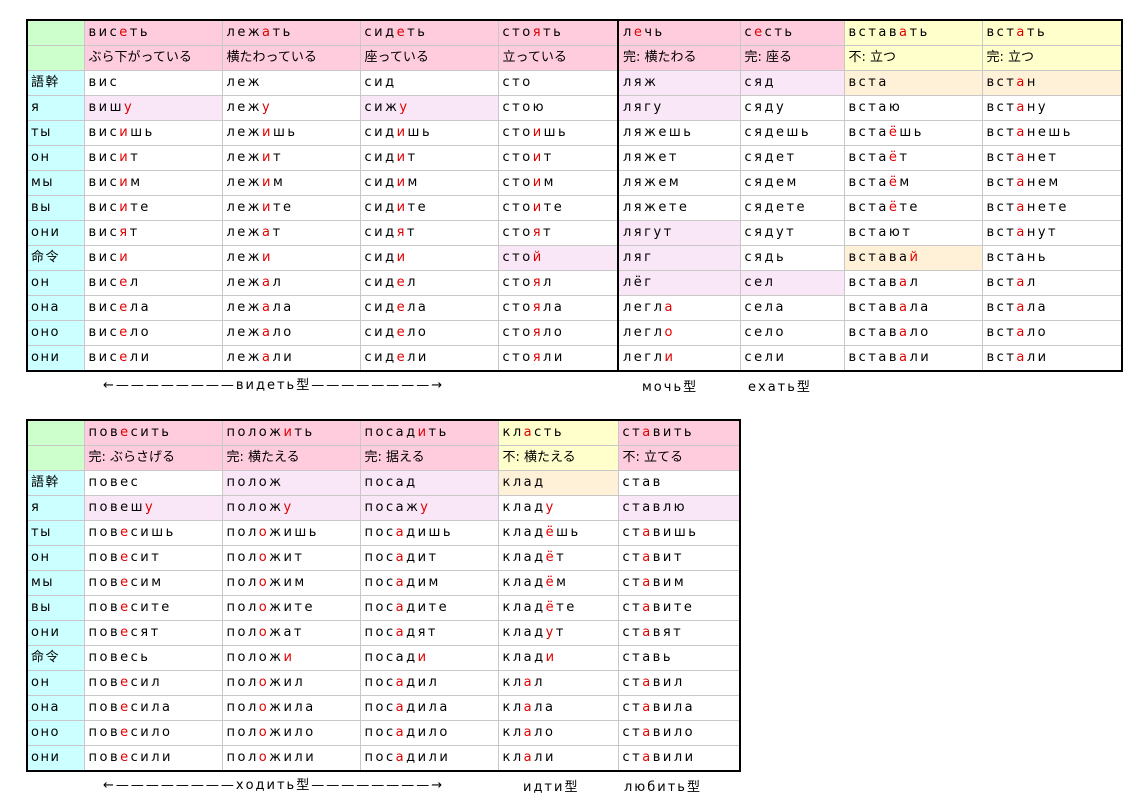 Image resolution: width=1142 pixels, height=808 pixels. I want to click on text-segment: сили, so click(151, 757).